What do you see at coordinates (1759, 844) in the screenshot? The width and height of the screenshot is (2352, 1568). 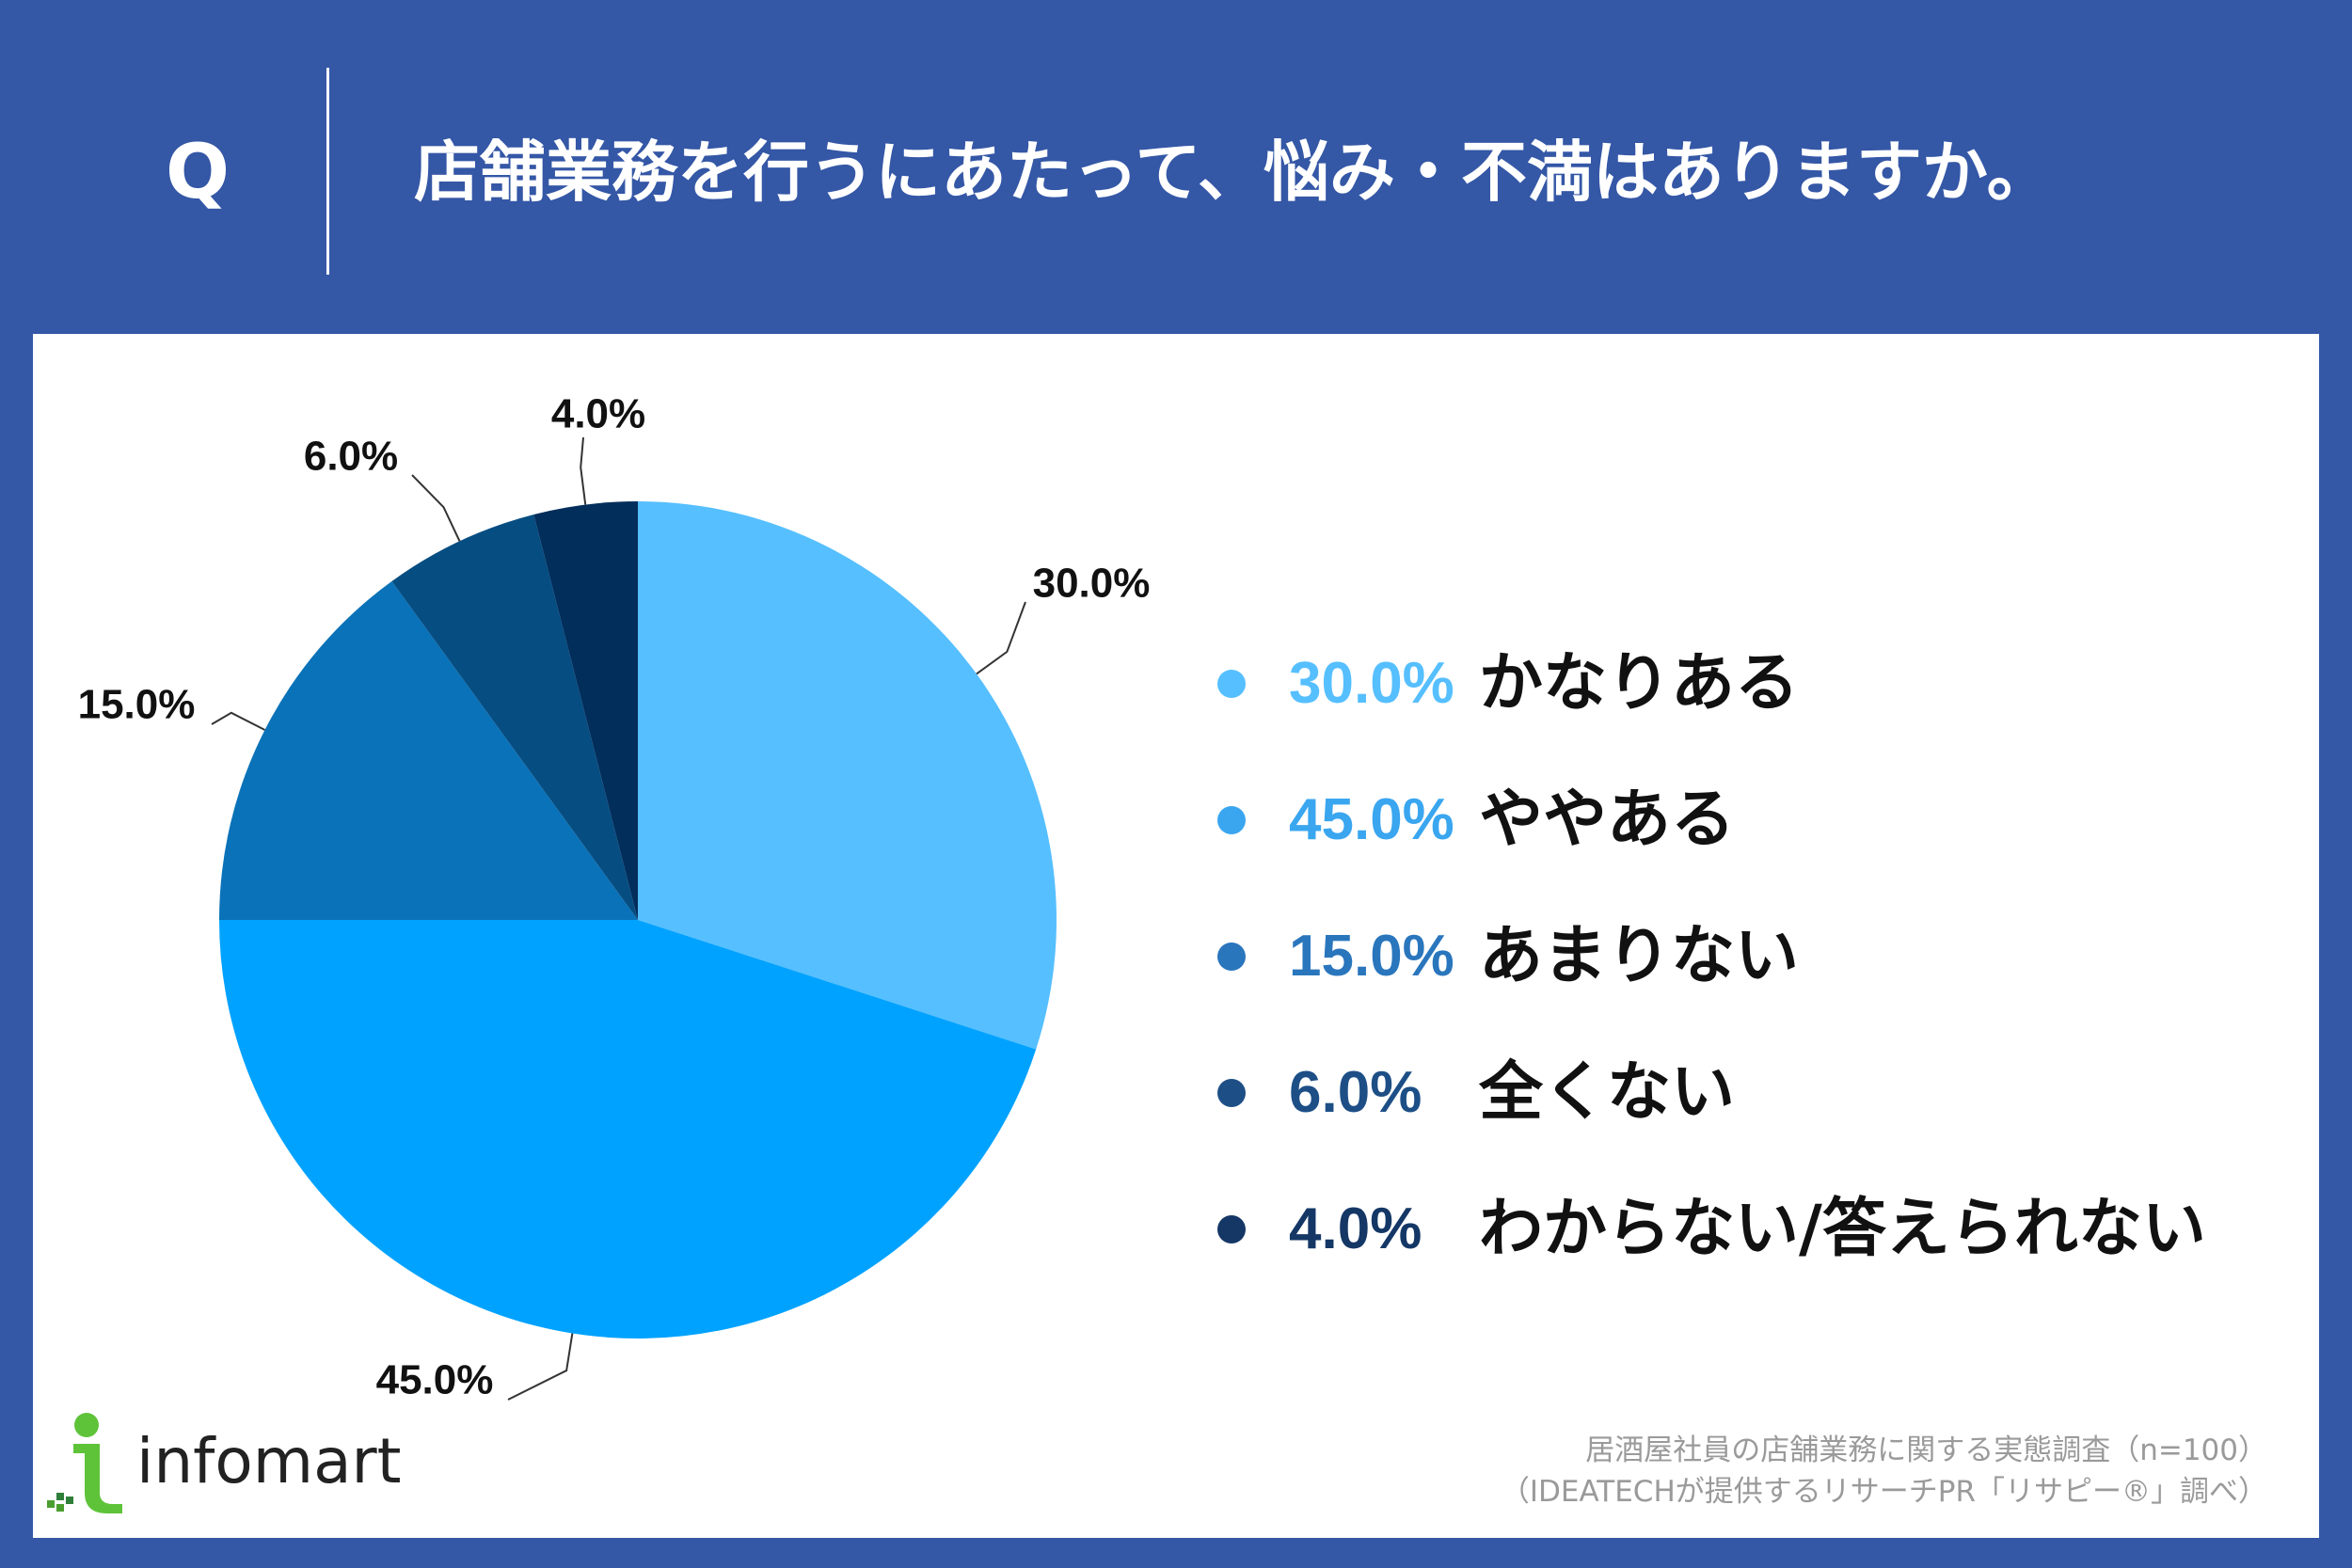 I see `legend-item-1: 45.0% ややある` at bounding box center [1759, 844].